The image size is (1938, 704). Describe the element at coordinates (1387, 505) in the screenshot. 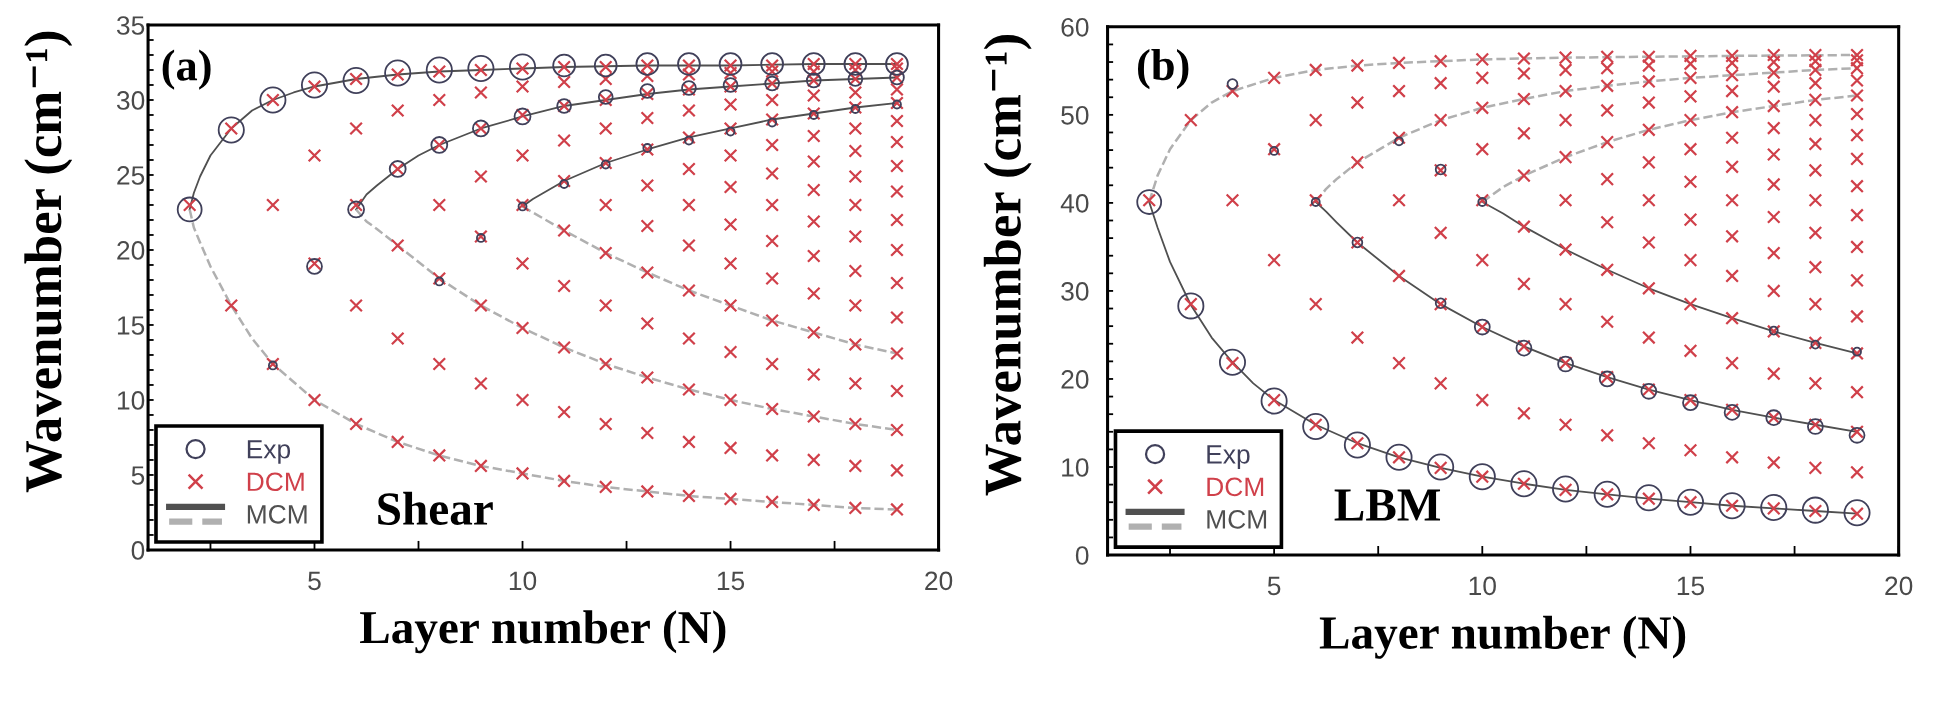

I see `annotation: LBM` at that location.